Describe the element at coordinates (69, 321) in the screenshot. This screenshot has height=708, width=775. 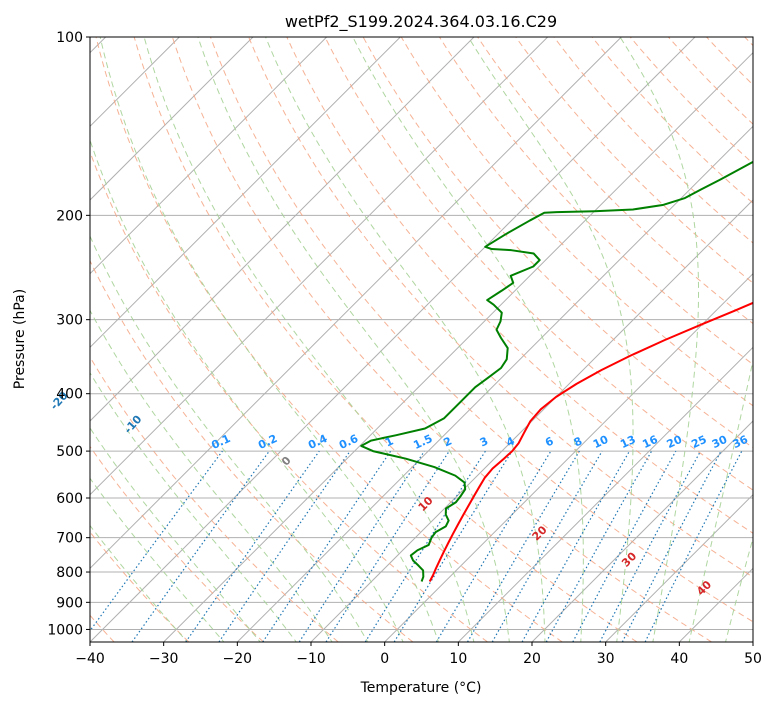
I see `y-tick-label-300: 300` at that location.